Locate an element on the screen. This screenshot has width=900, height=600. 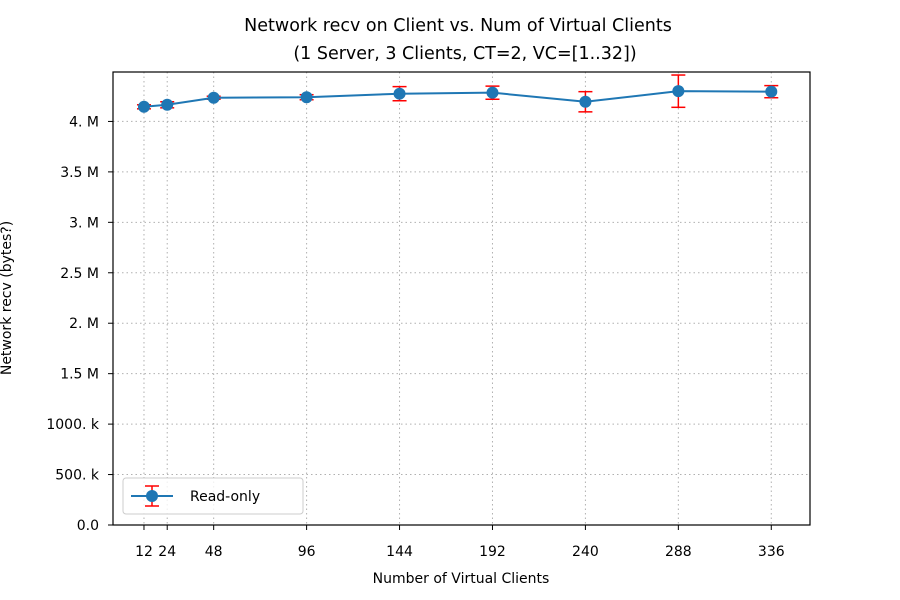
y-tick-label: 4. M is located at coordinates (84, 122).